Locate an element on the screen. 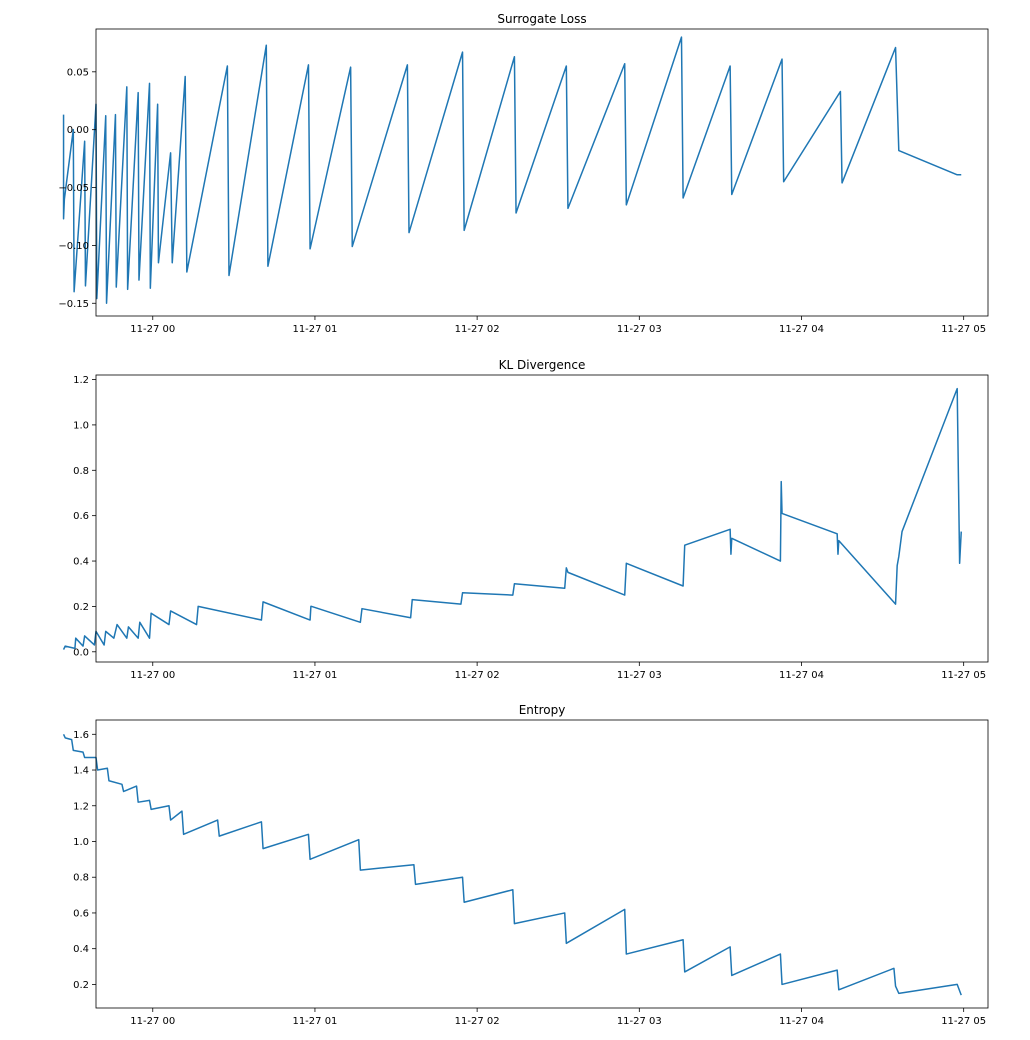  entropy-y-tick-label: 0.6 is located at coordinates (81, 913).